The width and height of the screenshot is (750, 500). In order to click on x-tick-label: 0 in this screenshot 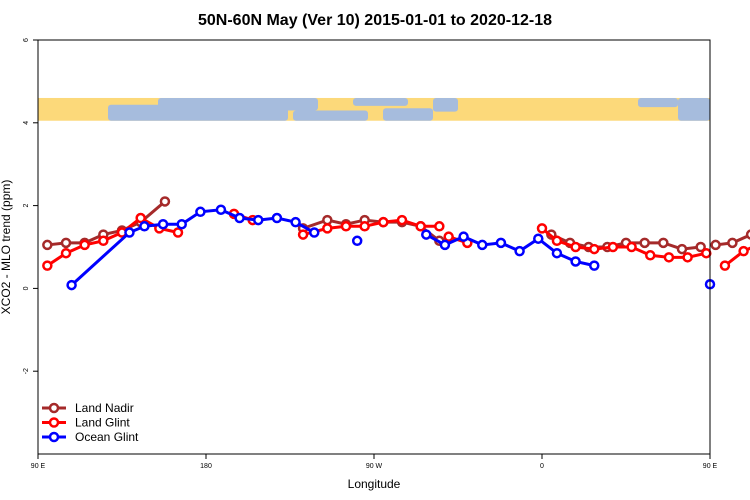, I will do `click(542, 466)`.